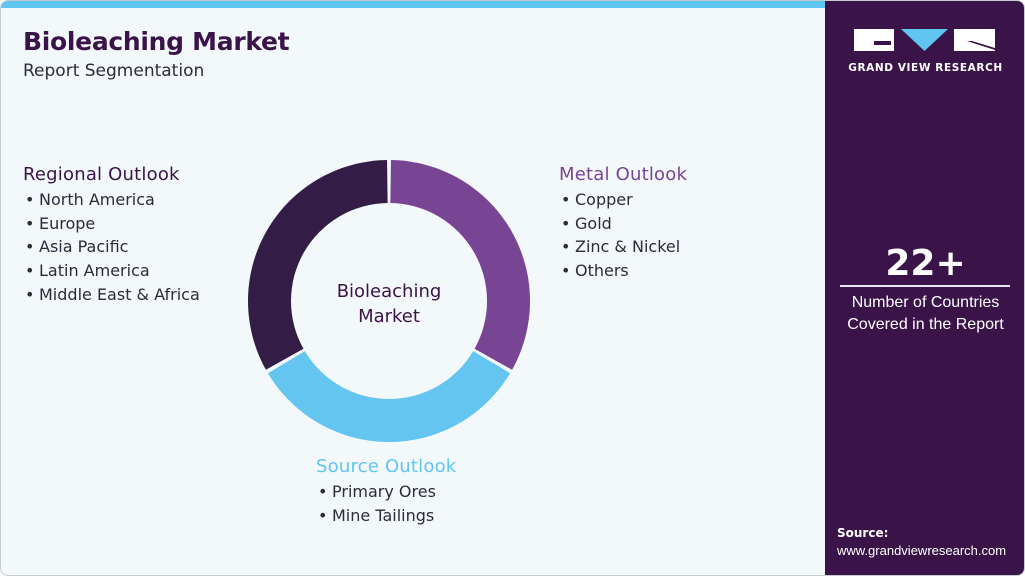 This screenshot has height=576, width=1025. What do you see at coordinates (156, 41) in the screenshot?
I see `page-title: Bioleaching Market` at bounding box center [156, 41].